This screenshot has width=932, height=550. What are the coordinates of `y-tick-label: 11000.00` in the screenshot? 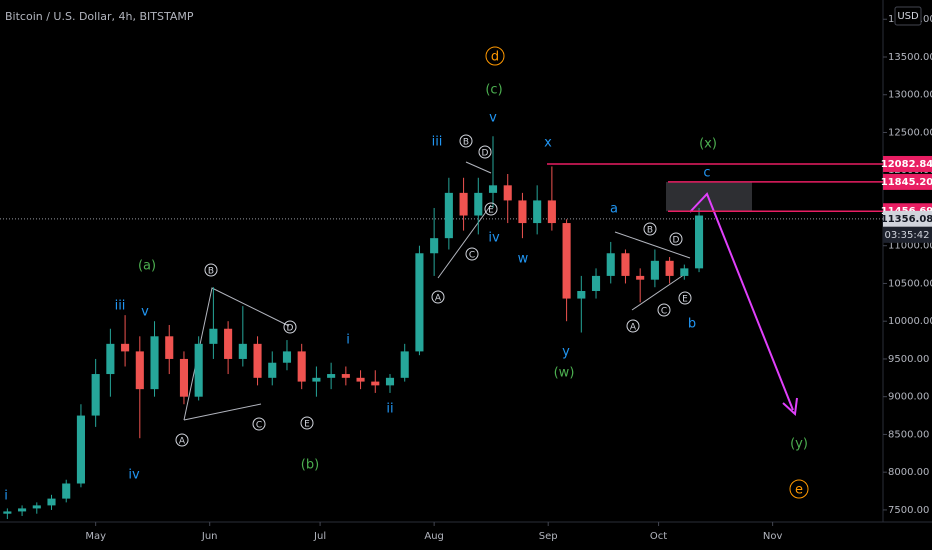 It's located at (910, 246).